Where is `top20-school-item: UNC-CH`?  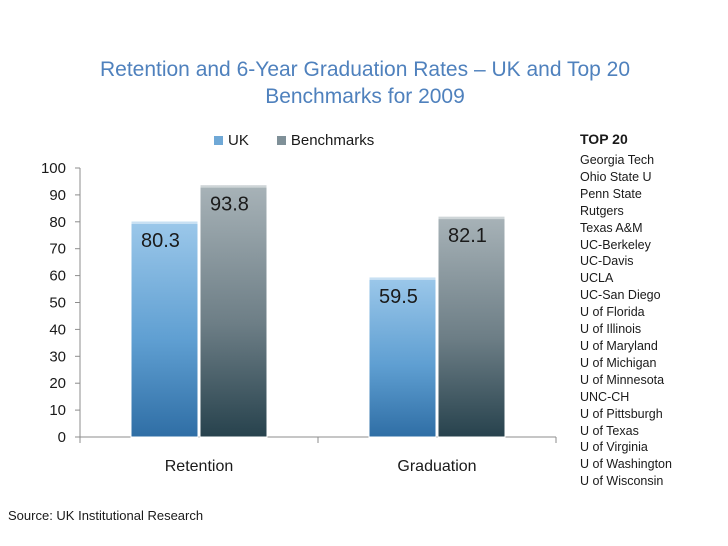
top20-school-item: UNC-CH is located at coordinates (605, 396).